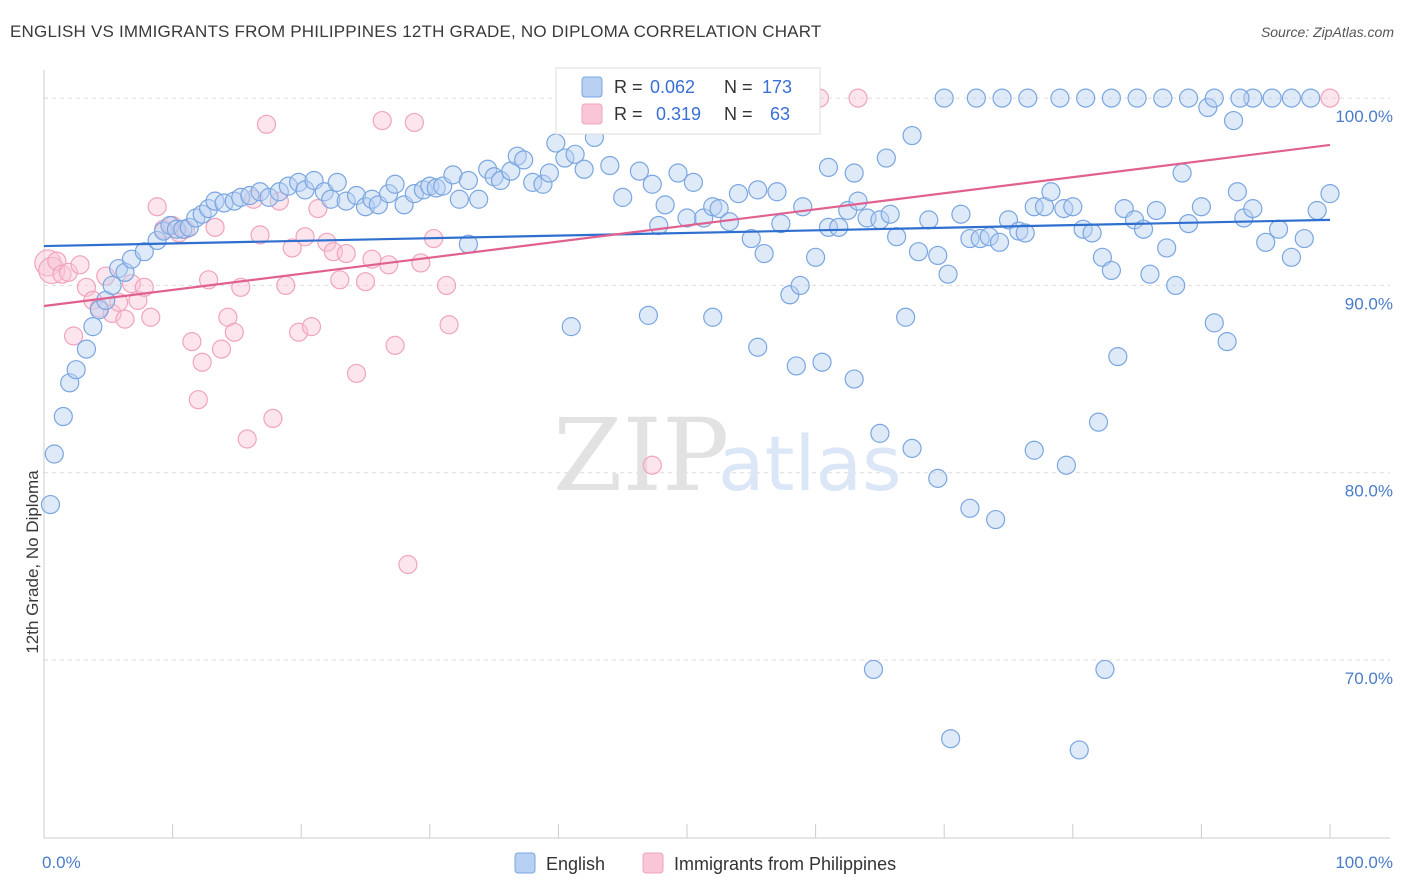 The width and height of the screenshot is (1406, 892). What do you see at coordinates (780, 114) in the screenshot?
I see `legend-n-value-2: 63` at bounding box center [780, 114].